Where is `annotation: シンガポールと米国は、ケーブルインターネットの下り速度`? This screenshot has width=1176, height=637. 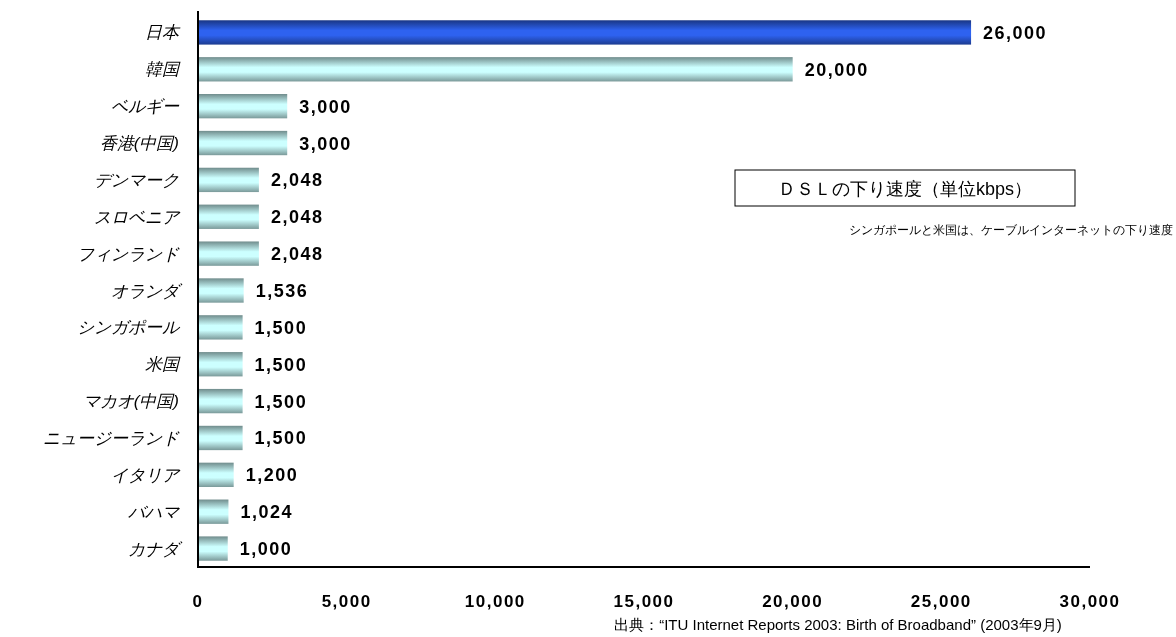
annotation: シンガポールと米国は、ケーブルインターネットの下り速度 is located at coordinates (1011, 230).